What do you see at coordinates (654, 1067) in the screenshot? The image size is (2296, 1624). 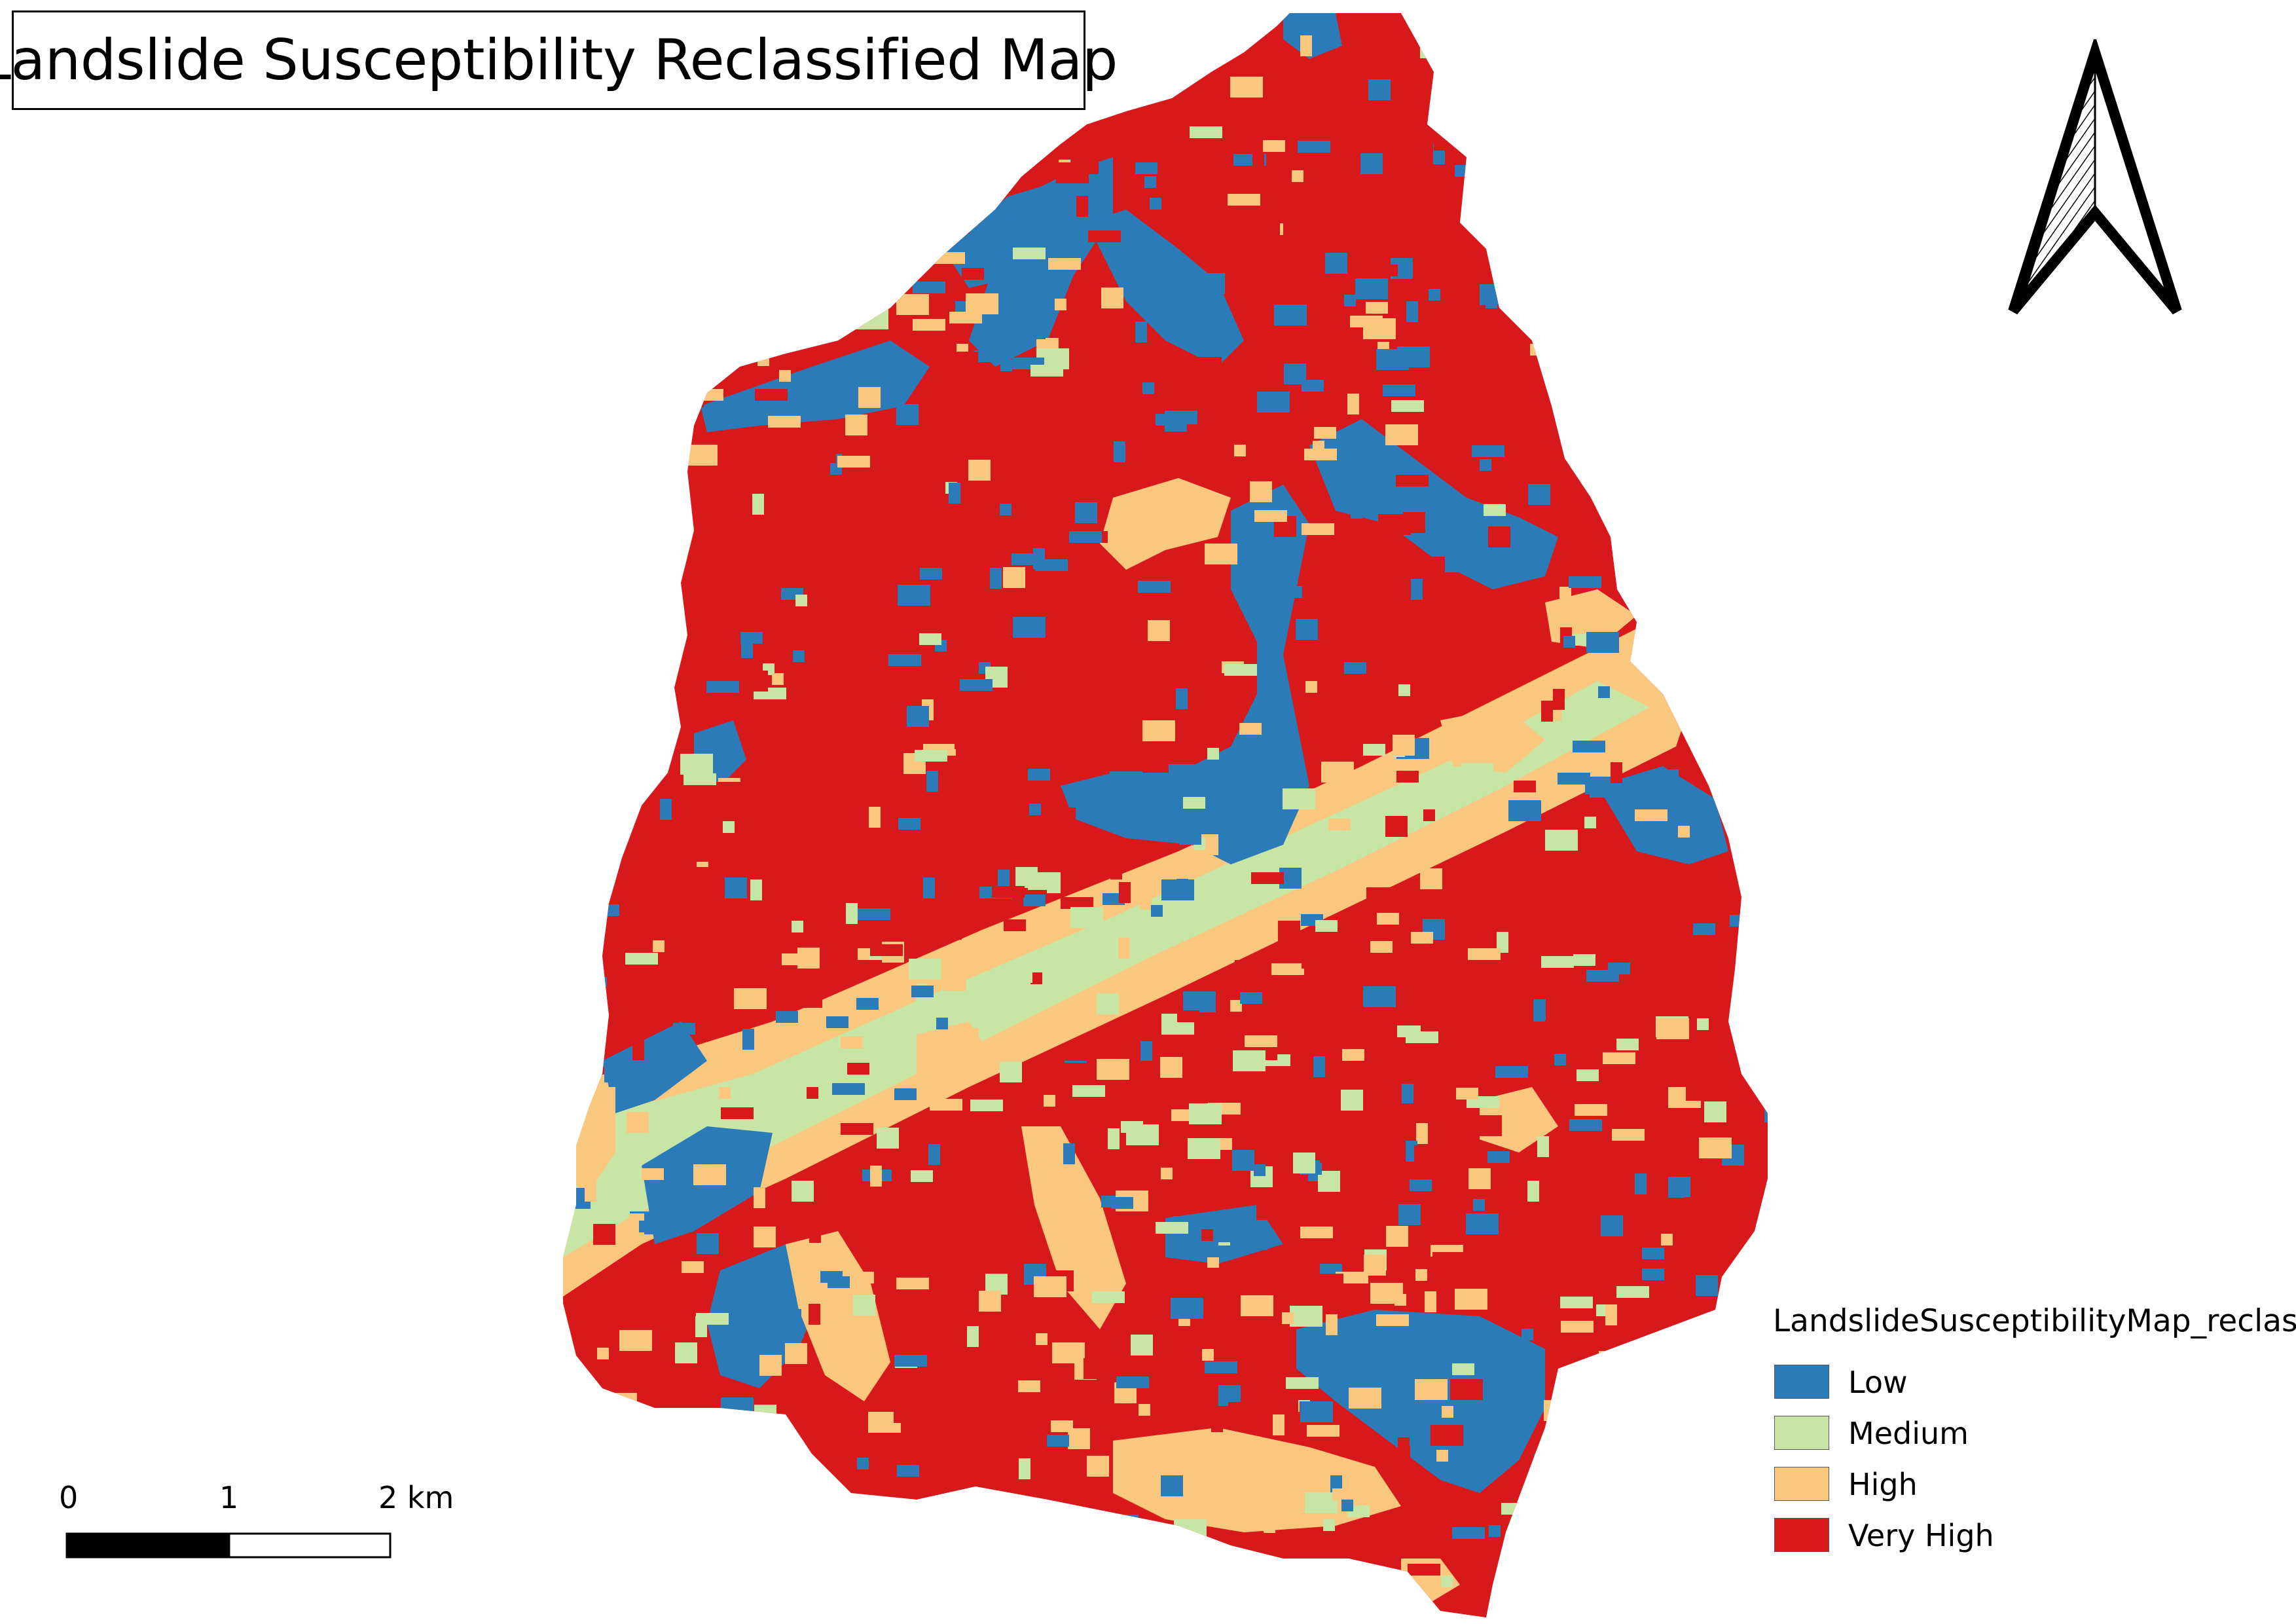 I see `low-zone-southwest` at bounding box center [654, 1067].